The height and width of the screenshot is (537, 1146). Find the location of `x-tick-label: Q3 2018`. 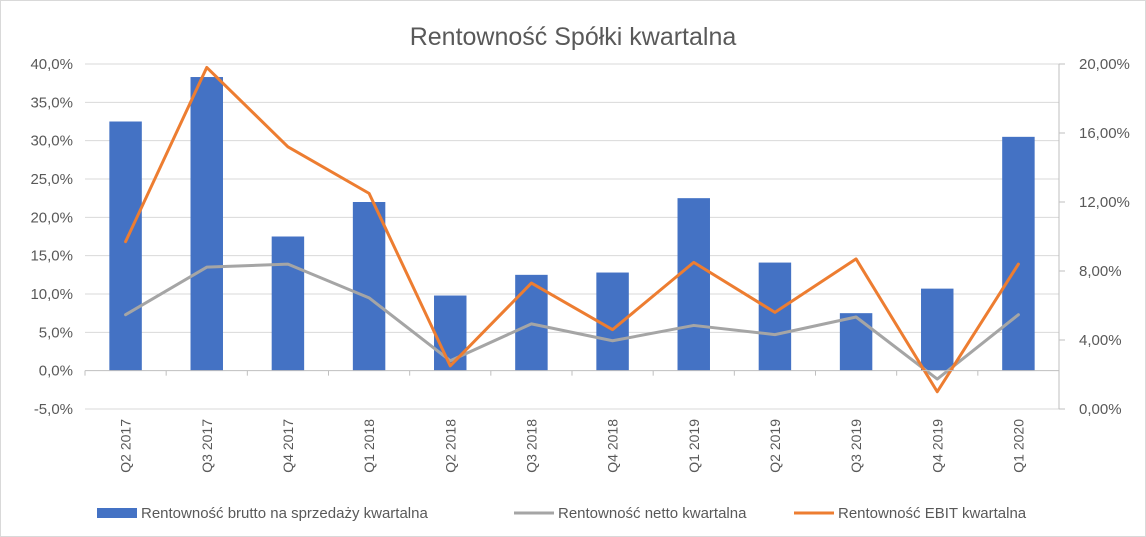

x-tick-label: Q3 2018 is located at coordinates (531, 446).